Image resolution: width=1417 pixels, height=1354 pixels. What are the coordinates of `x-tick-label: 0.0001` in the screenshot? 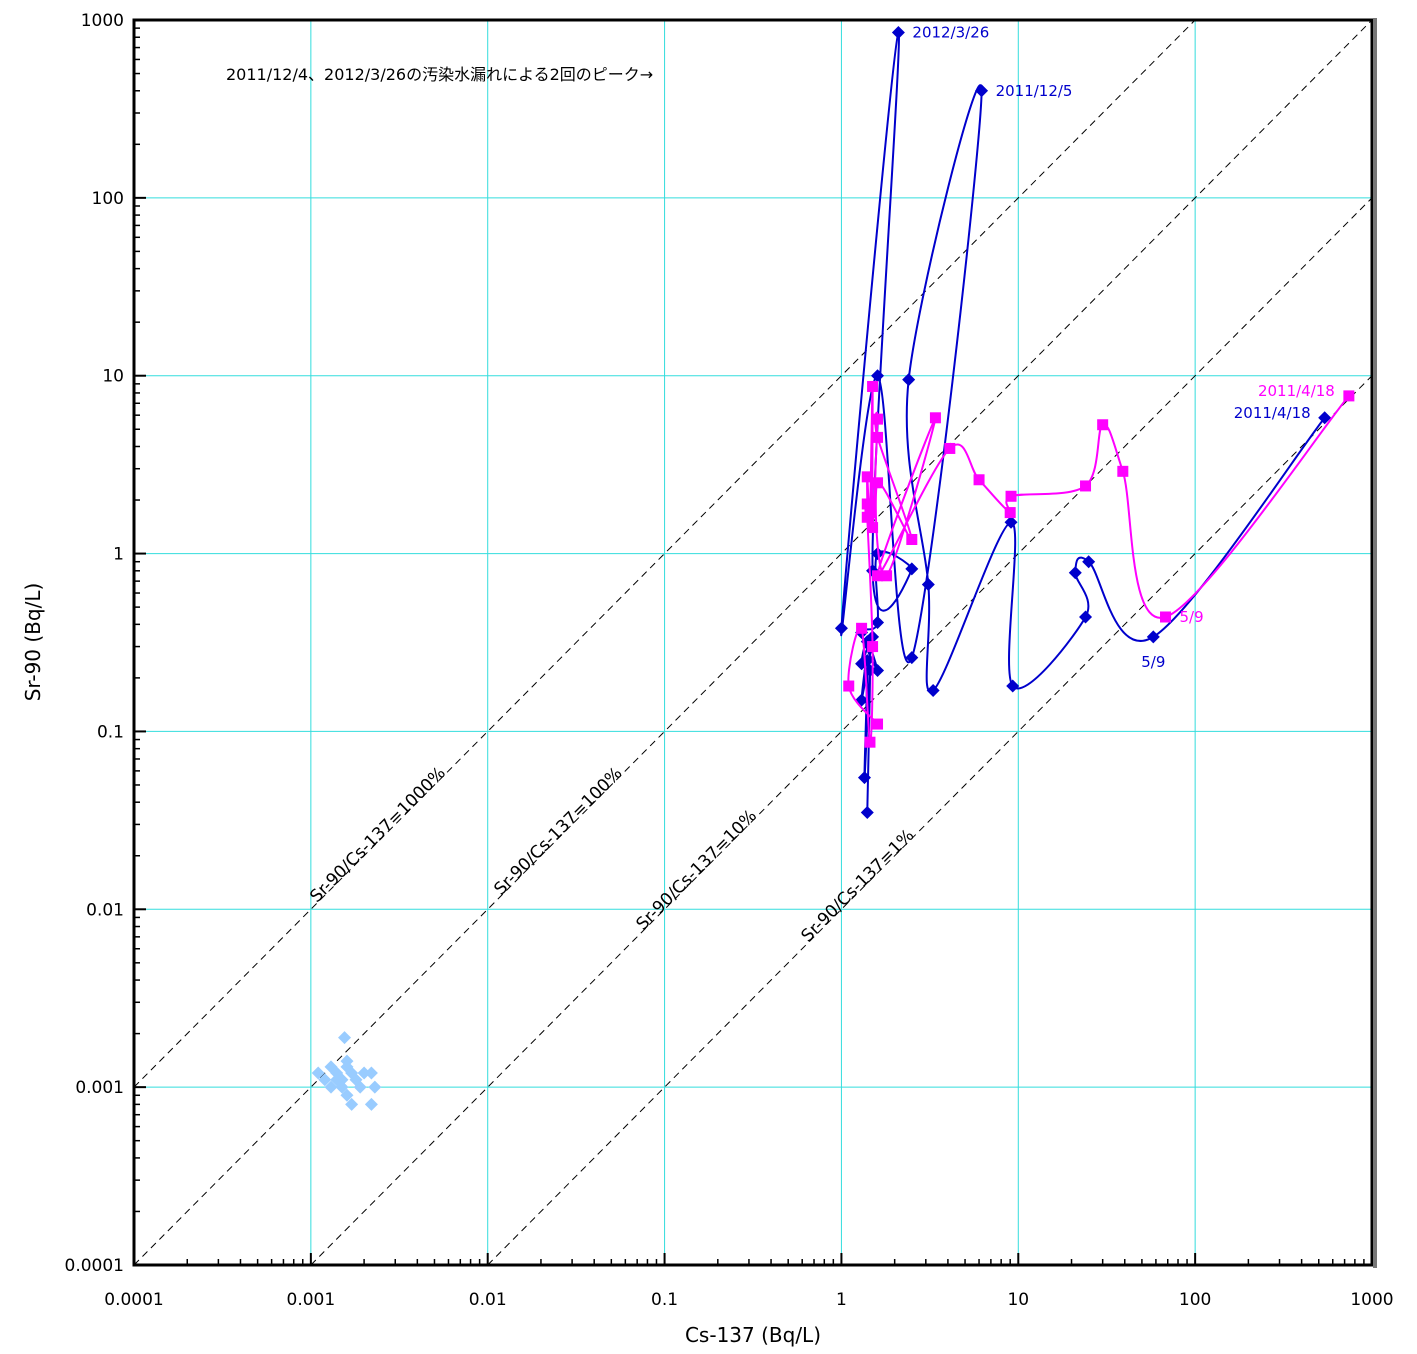 It's located at (133, 1300).